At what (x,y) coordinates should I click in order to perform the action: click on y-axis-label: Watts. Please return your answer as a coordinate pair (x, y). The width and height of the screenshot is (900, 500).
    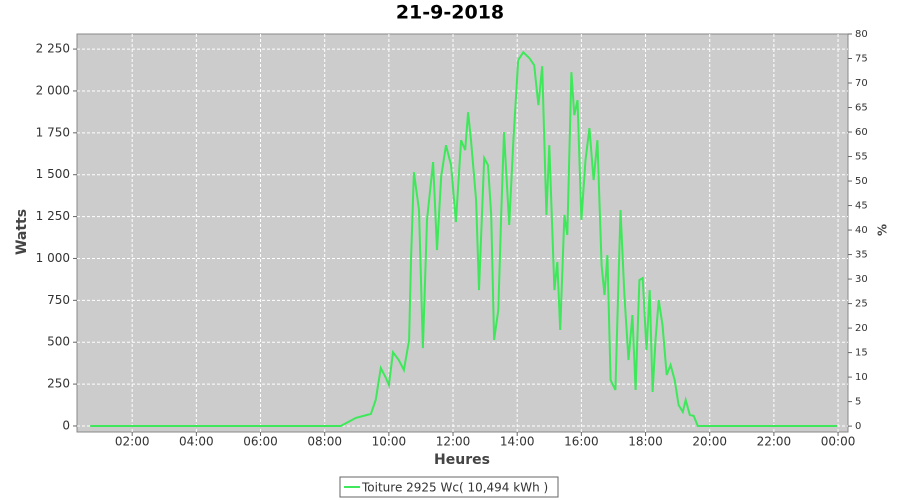
    Looking at the image, I should click on (22, 232).